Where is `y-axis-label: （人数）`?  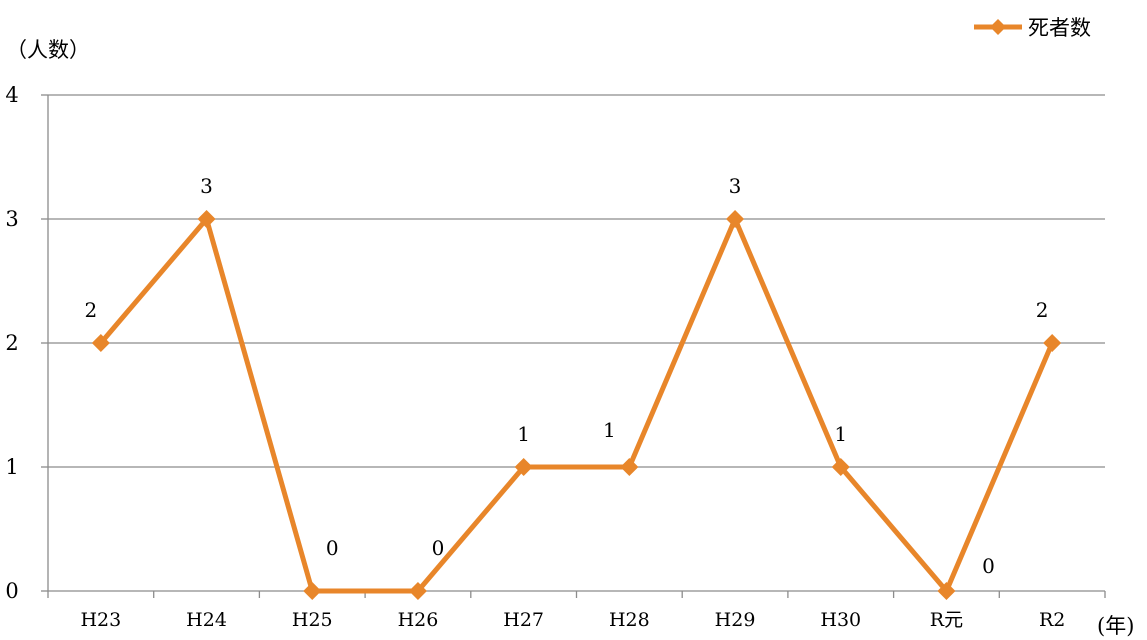
y-axis-label: （人数） is located at coordinates (48, 50).